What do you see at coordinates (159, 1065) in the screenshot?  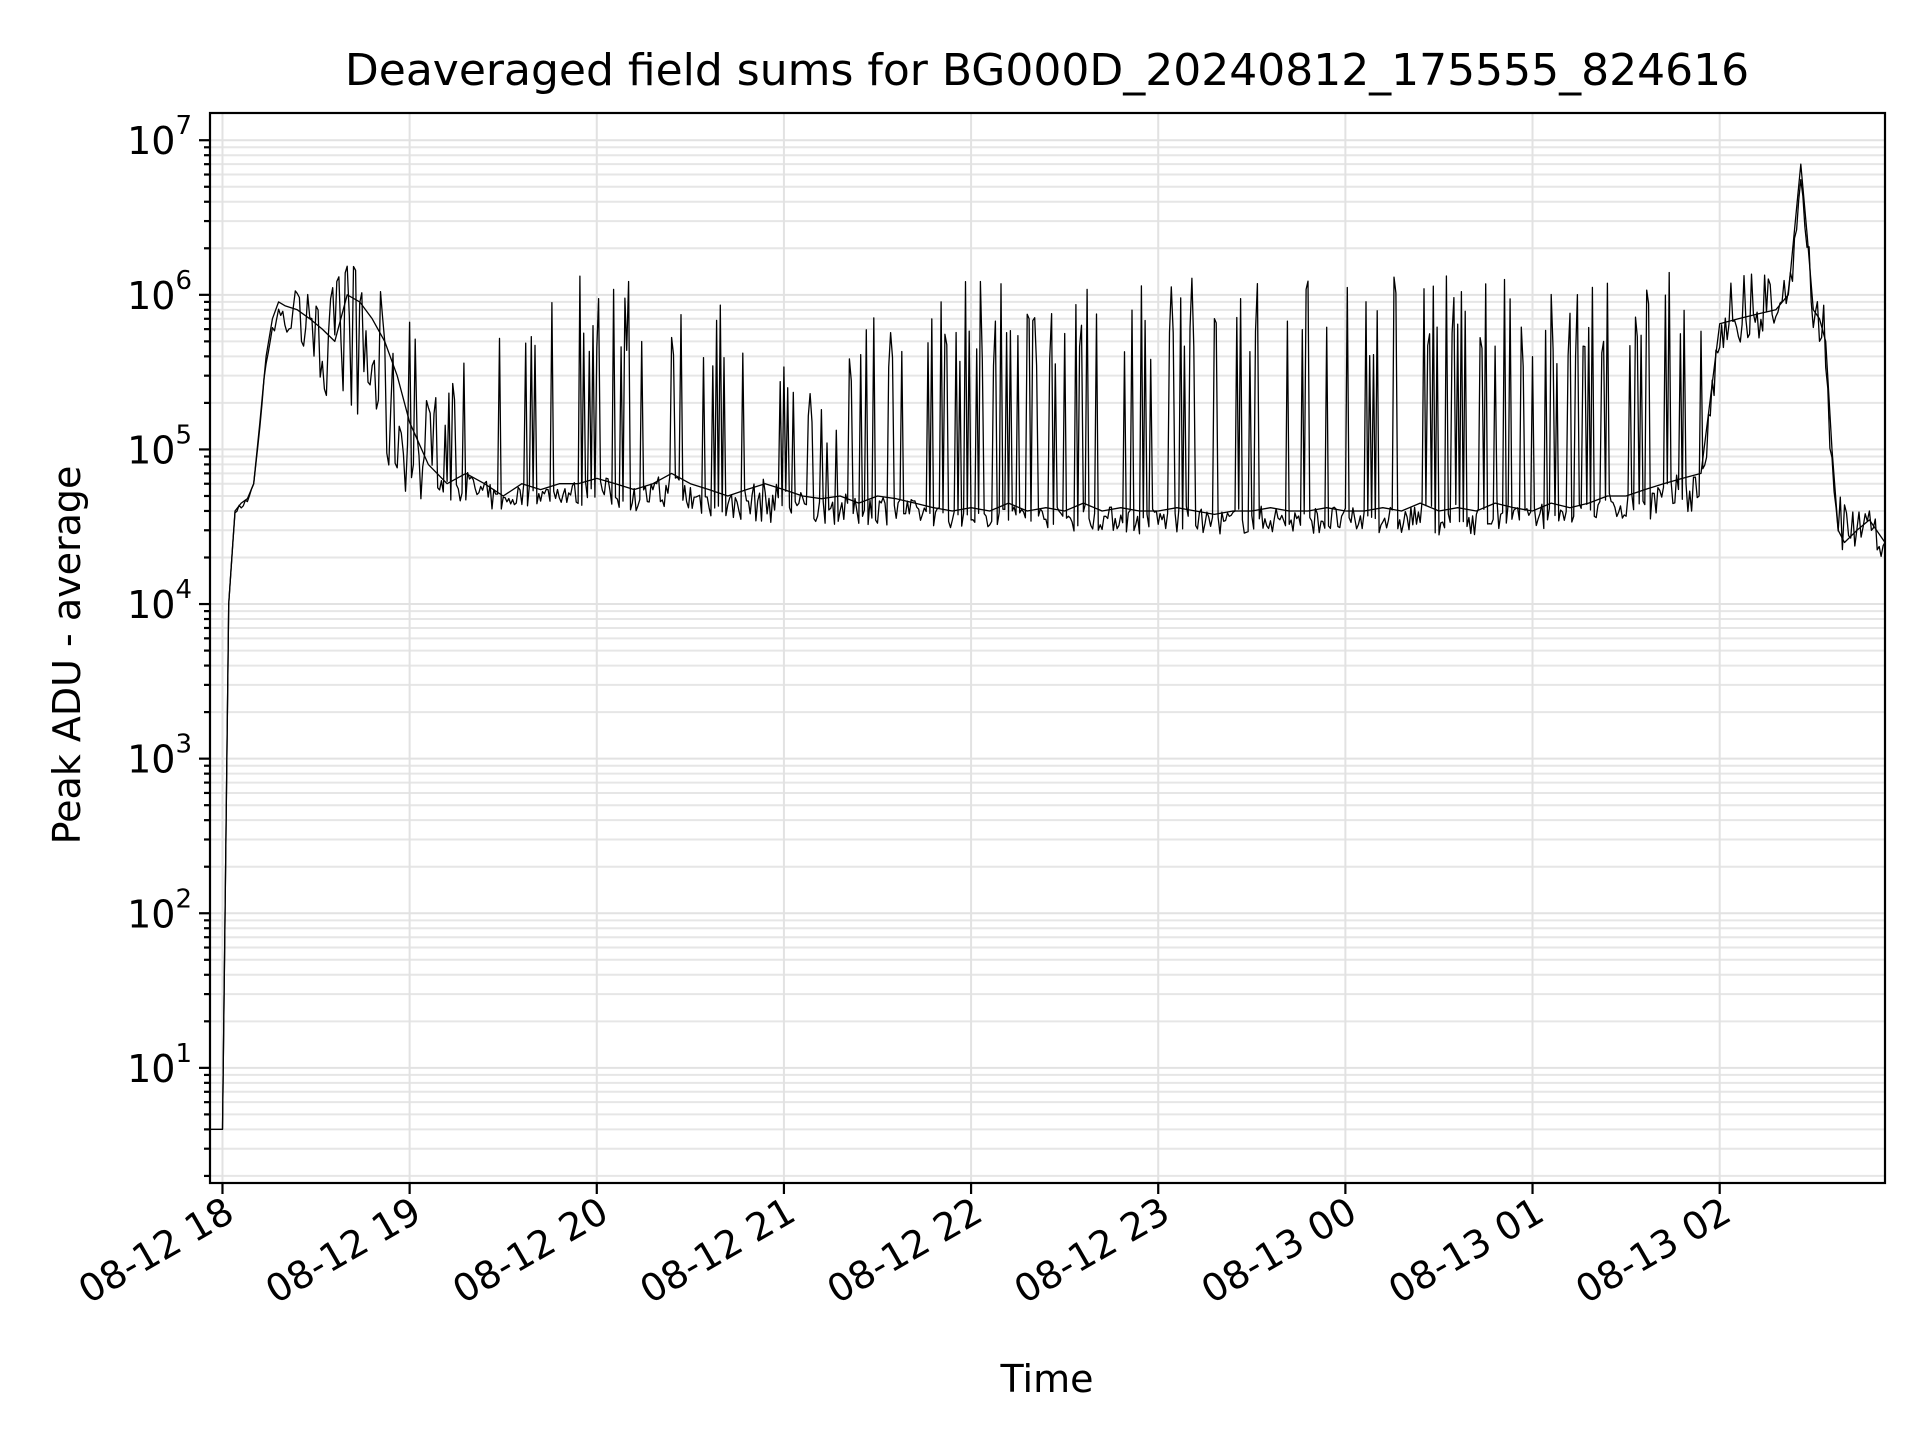 I see `y-tick-label: 10¹` at bounding box center [159, 1065].